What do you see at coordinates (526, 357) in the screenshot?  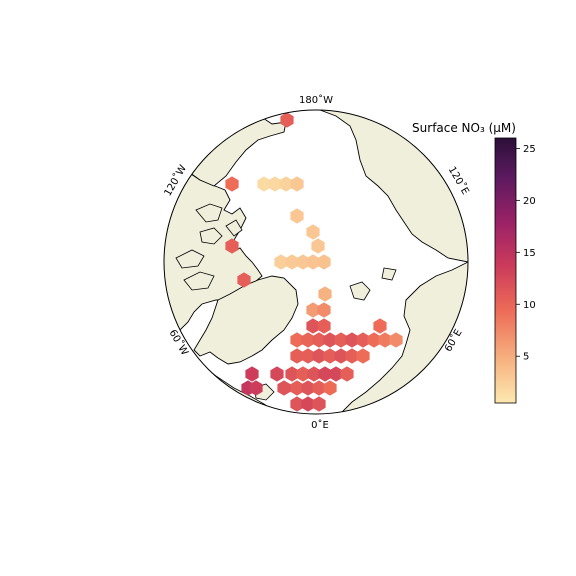 I see `colorbar-tick-label: 5` at bounding box center [526, 357].